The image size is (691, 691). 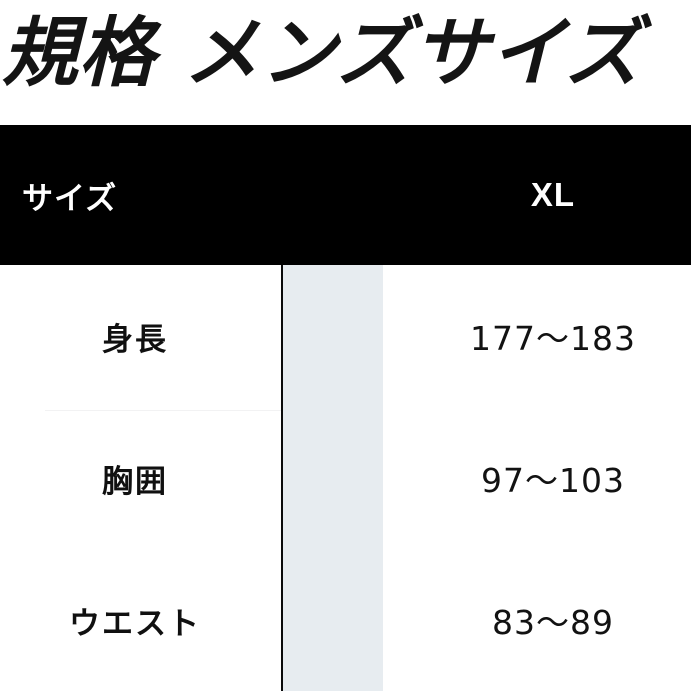 I want to click on row-value-chest-xl: 97〜103, so click(x=553, y=480).